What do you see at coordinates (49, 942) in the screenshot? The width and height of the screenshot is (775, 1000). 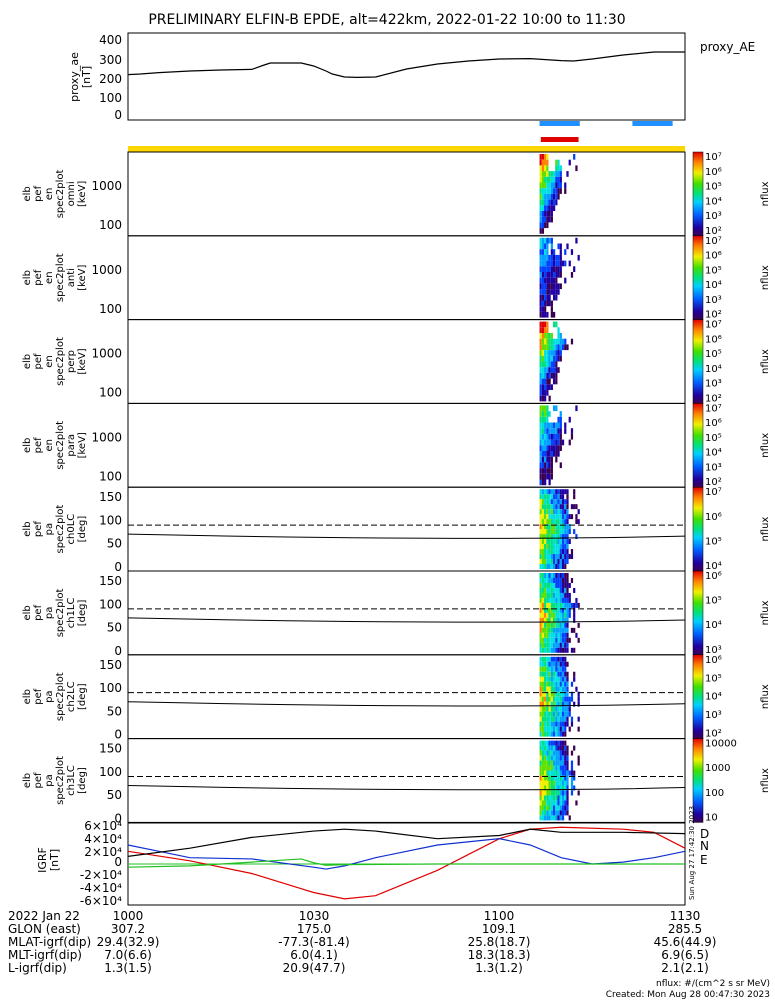 I see `orbit-row-label: MLAT-igrf(dip)` at bounding box center [49, 942].